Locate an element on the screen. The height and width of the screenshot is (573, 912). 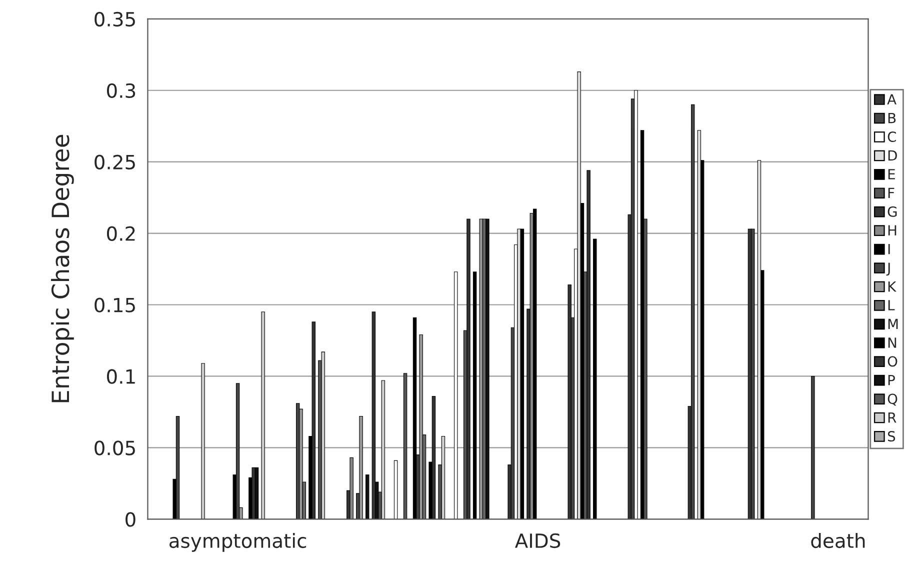
legend-label: K is located at coordinates (892, 286).